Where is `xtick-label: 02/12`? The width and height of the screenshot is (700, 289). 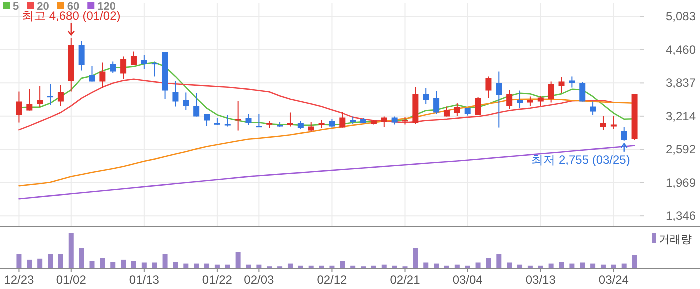
xtick-label: 02/12 is located at coordinates (332, 280).